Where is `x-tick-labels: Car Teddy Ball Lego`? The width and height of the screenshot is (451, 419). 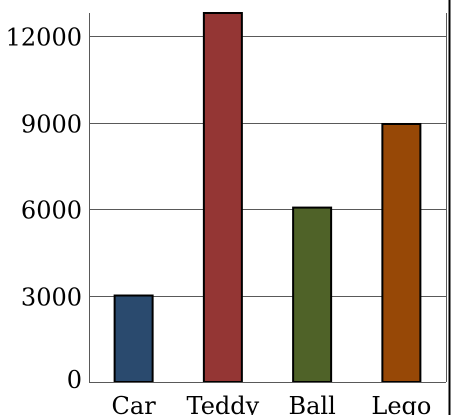 x-tick-labels: Car Teddy Ball Lego is located at coordinates (272, 405).